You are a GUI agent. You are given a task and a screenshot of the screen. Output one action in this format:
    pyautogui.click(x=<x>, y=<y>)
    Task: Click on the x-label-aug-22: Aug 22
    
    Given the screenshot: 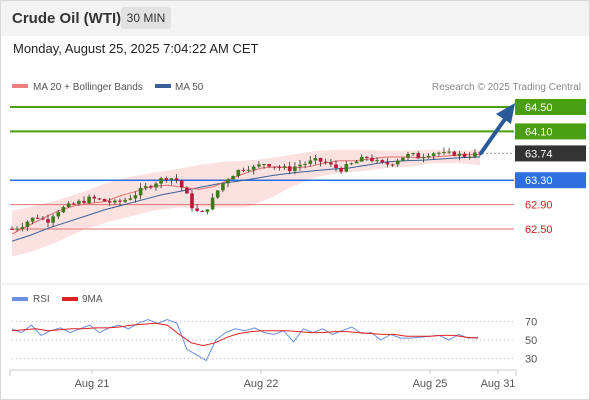 What is the action you would take?
    pyautogui.click(x=261, y=384)
    